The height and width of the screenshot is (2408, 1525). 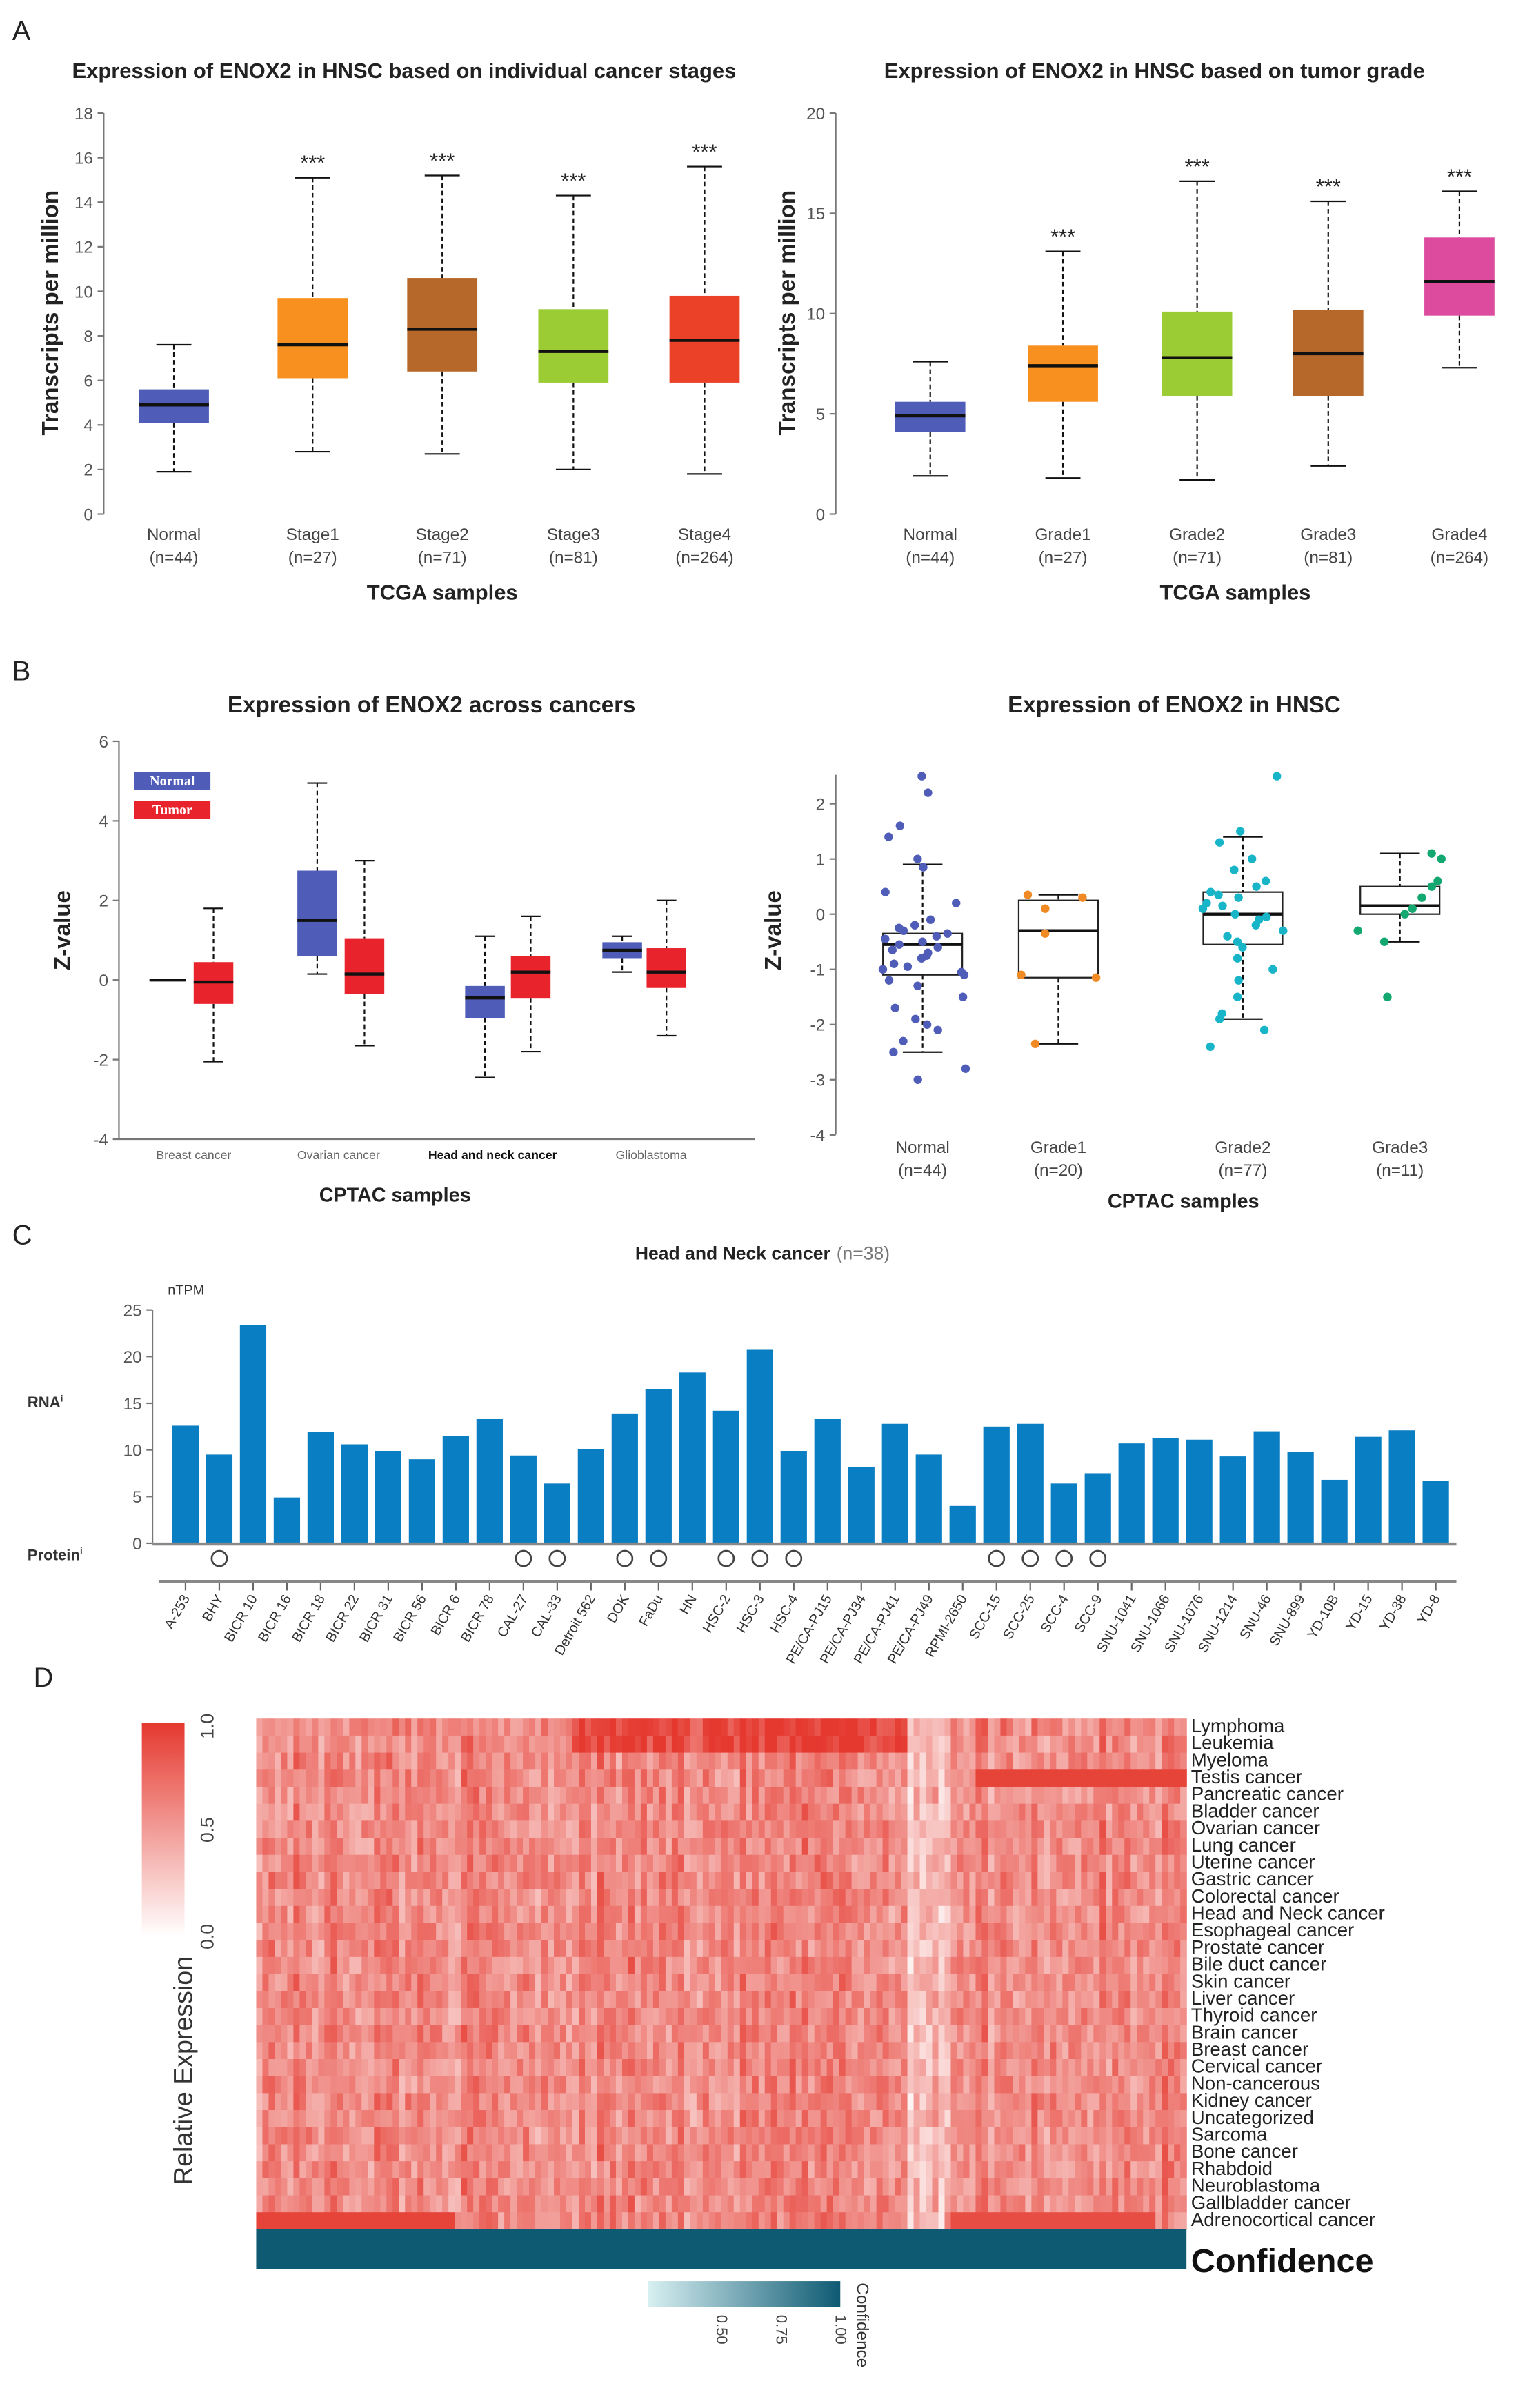 What do you see at coordinates (1018, 1617) in the screenshot?
I see `c-category-label: SCC-25` at bounding box center [1018, 1617].